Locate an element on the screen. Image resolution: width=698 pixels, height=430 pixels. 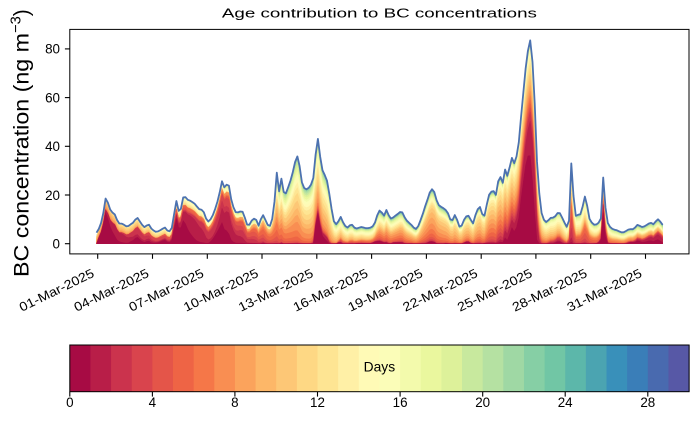
svg-text: Days is located at coordinates (380, 367).